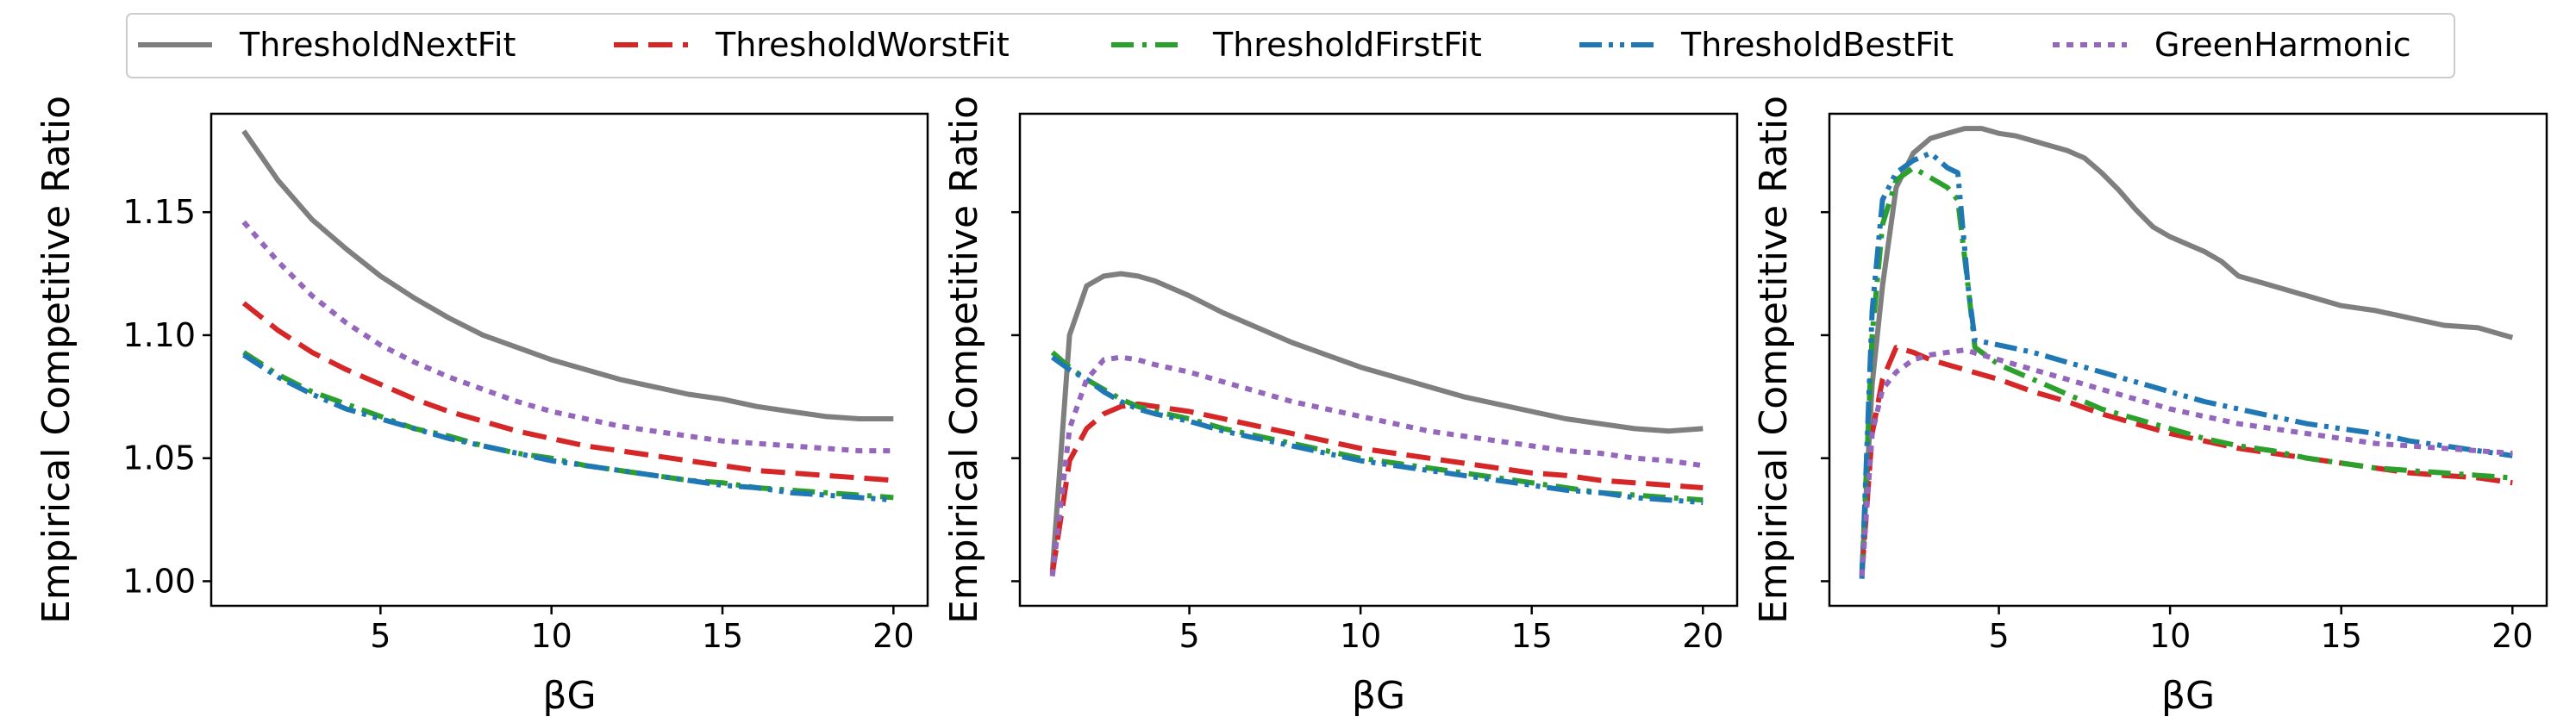 This screenshot has height=723, width=2576. I want to click on legend-label: ThresholdWorstFit, so click(862, 45).